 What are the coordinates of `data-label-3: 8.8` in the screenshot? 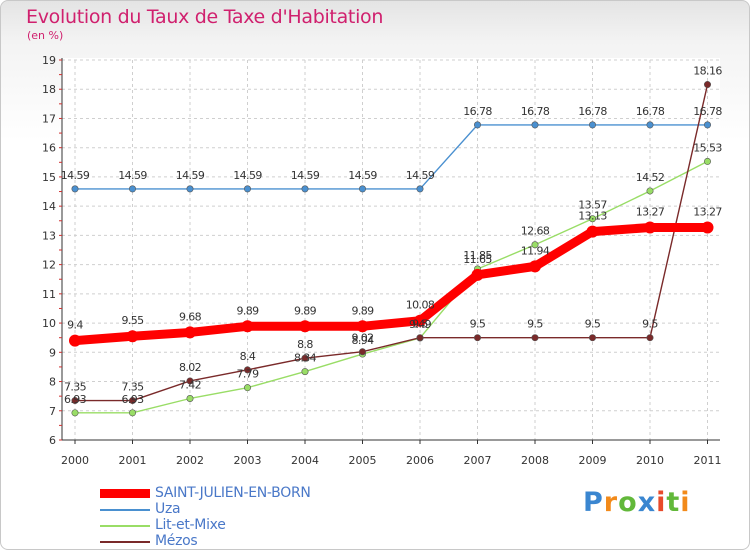 It's located at (305, 344).